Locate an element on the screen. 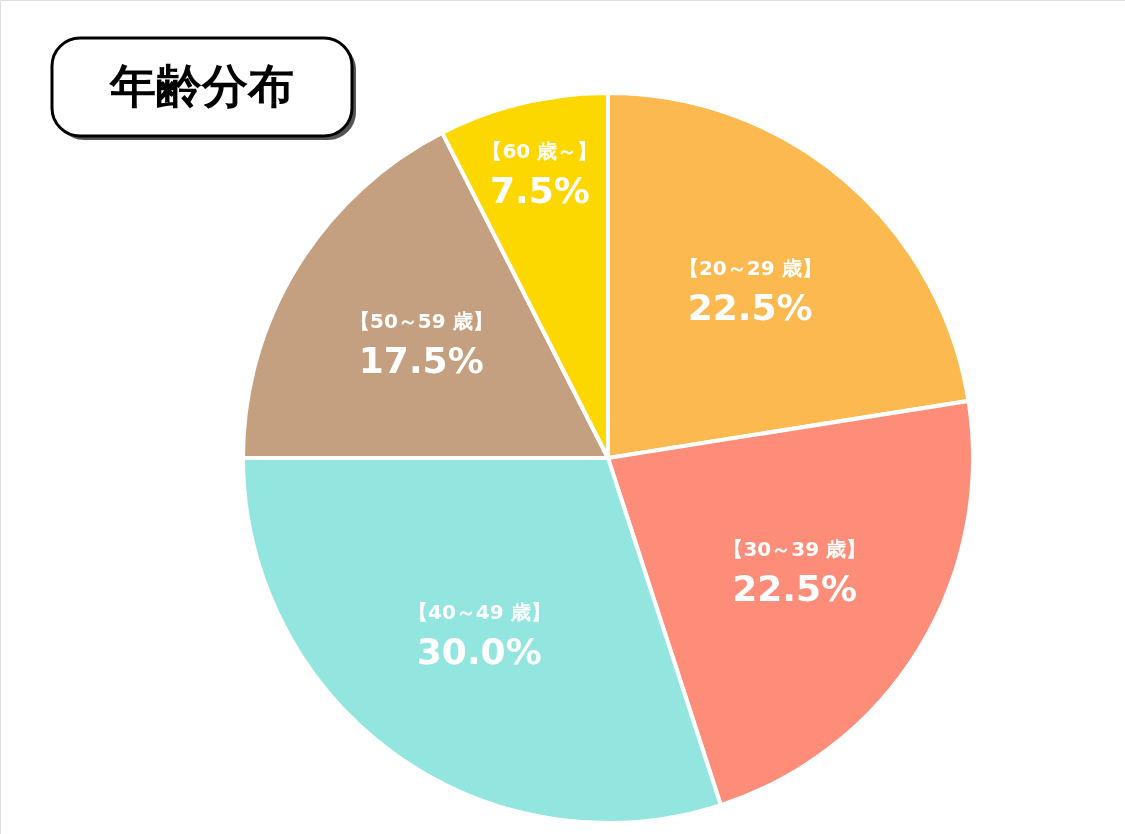 The image size is (1125, 834). slice-label: 【50～59 歳】 is located at coordinates (421, 320).